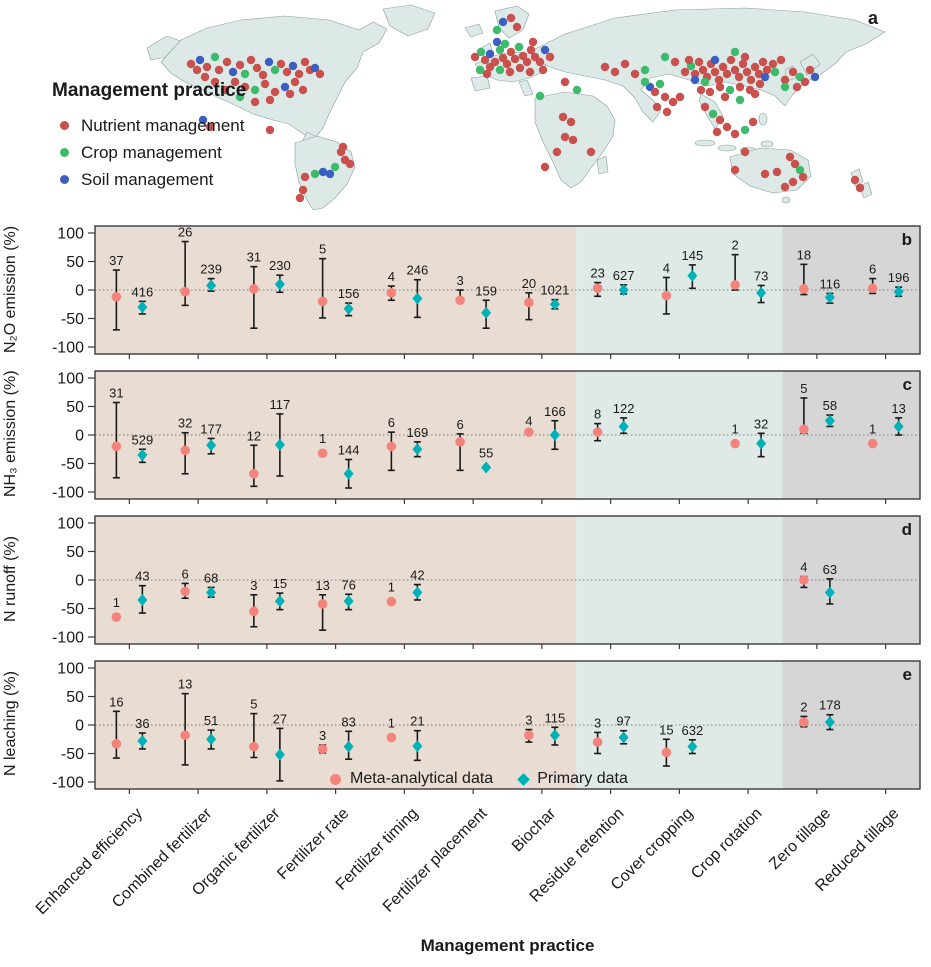 Image resolution: width=931 pixels, height=967 pixels. I want to click on chart-text: 0, so click(79, 581).